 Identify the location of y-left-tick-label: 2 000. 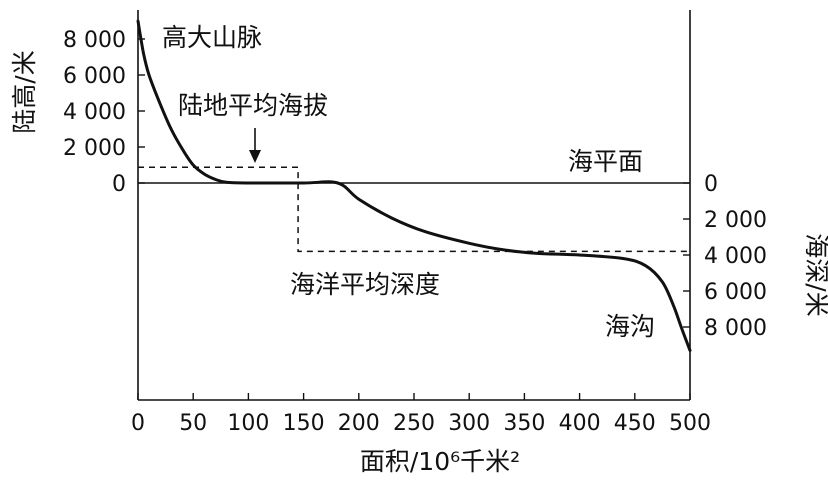
(94, 148).